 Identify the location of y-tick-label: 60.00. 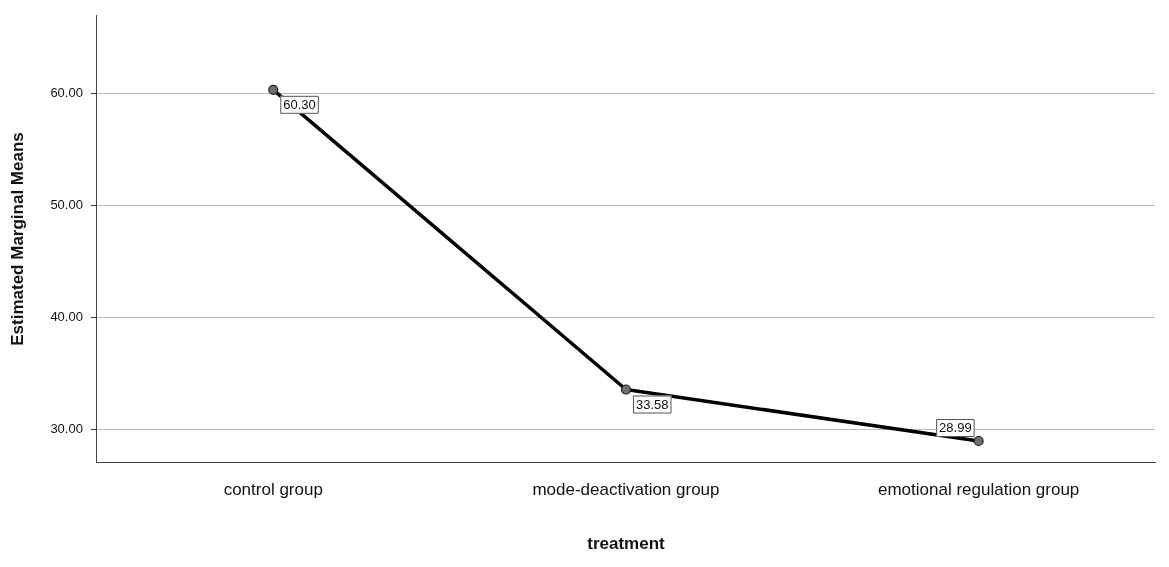
(66, 92).